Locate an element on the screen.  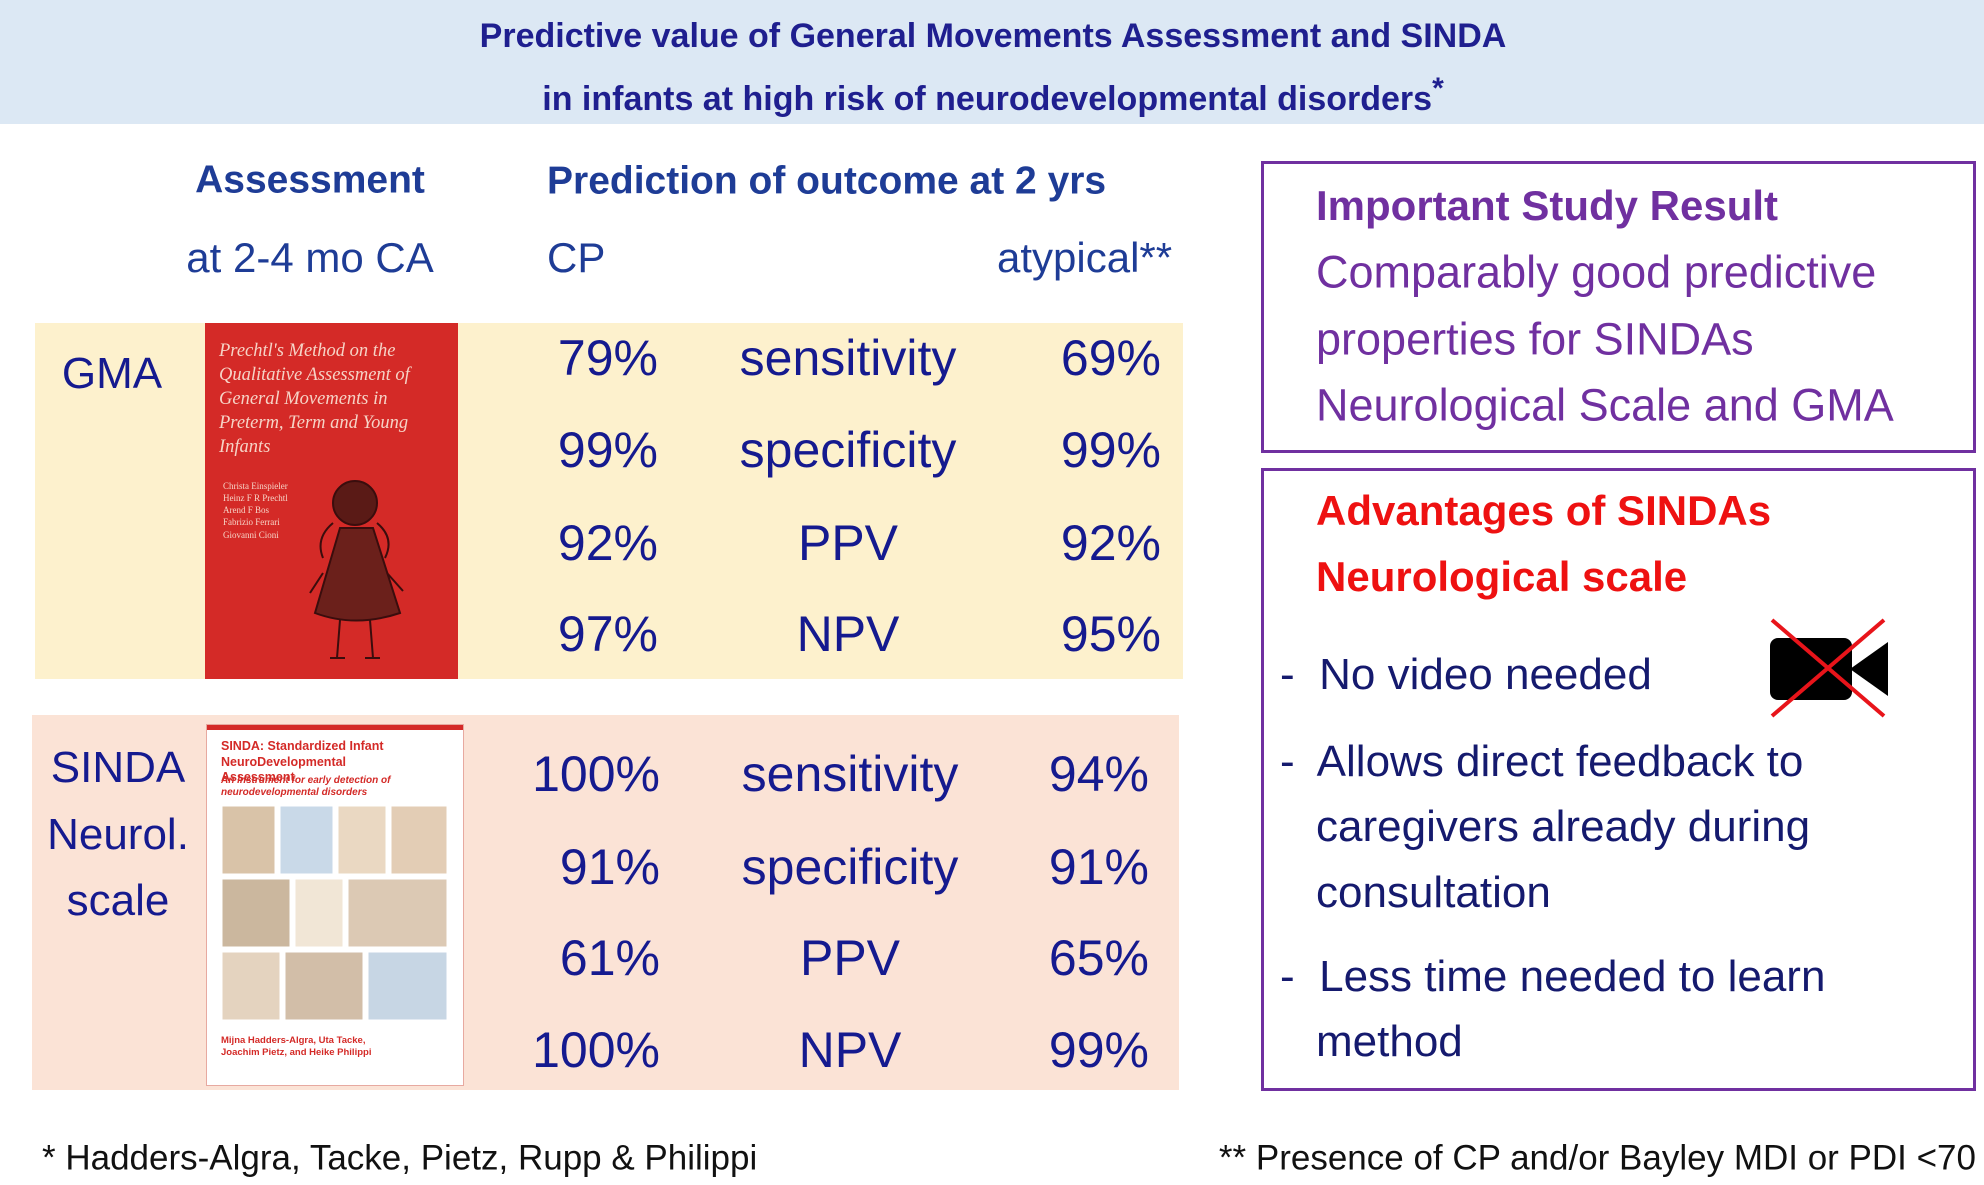
advantage-item: method is located at coordinates (1389, 1041).